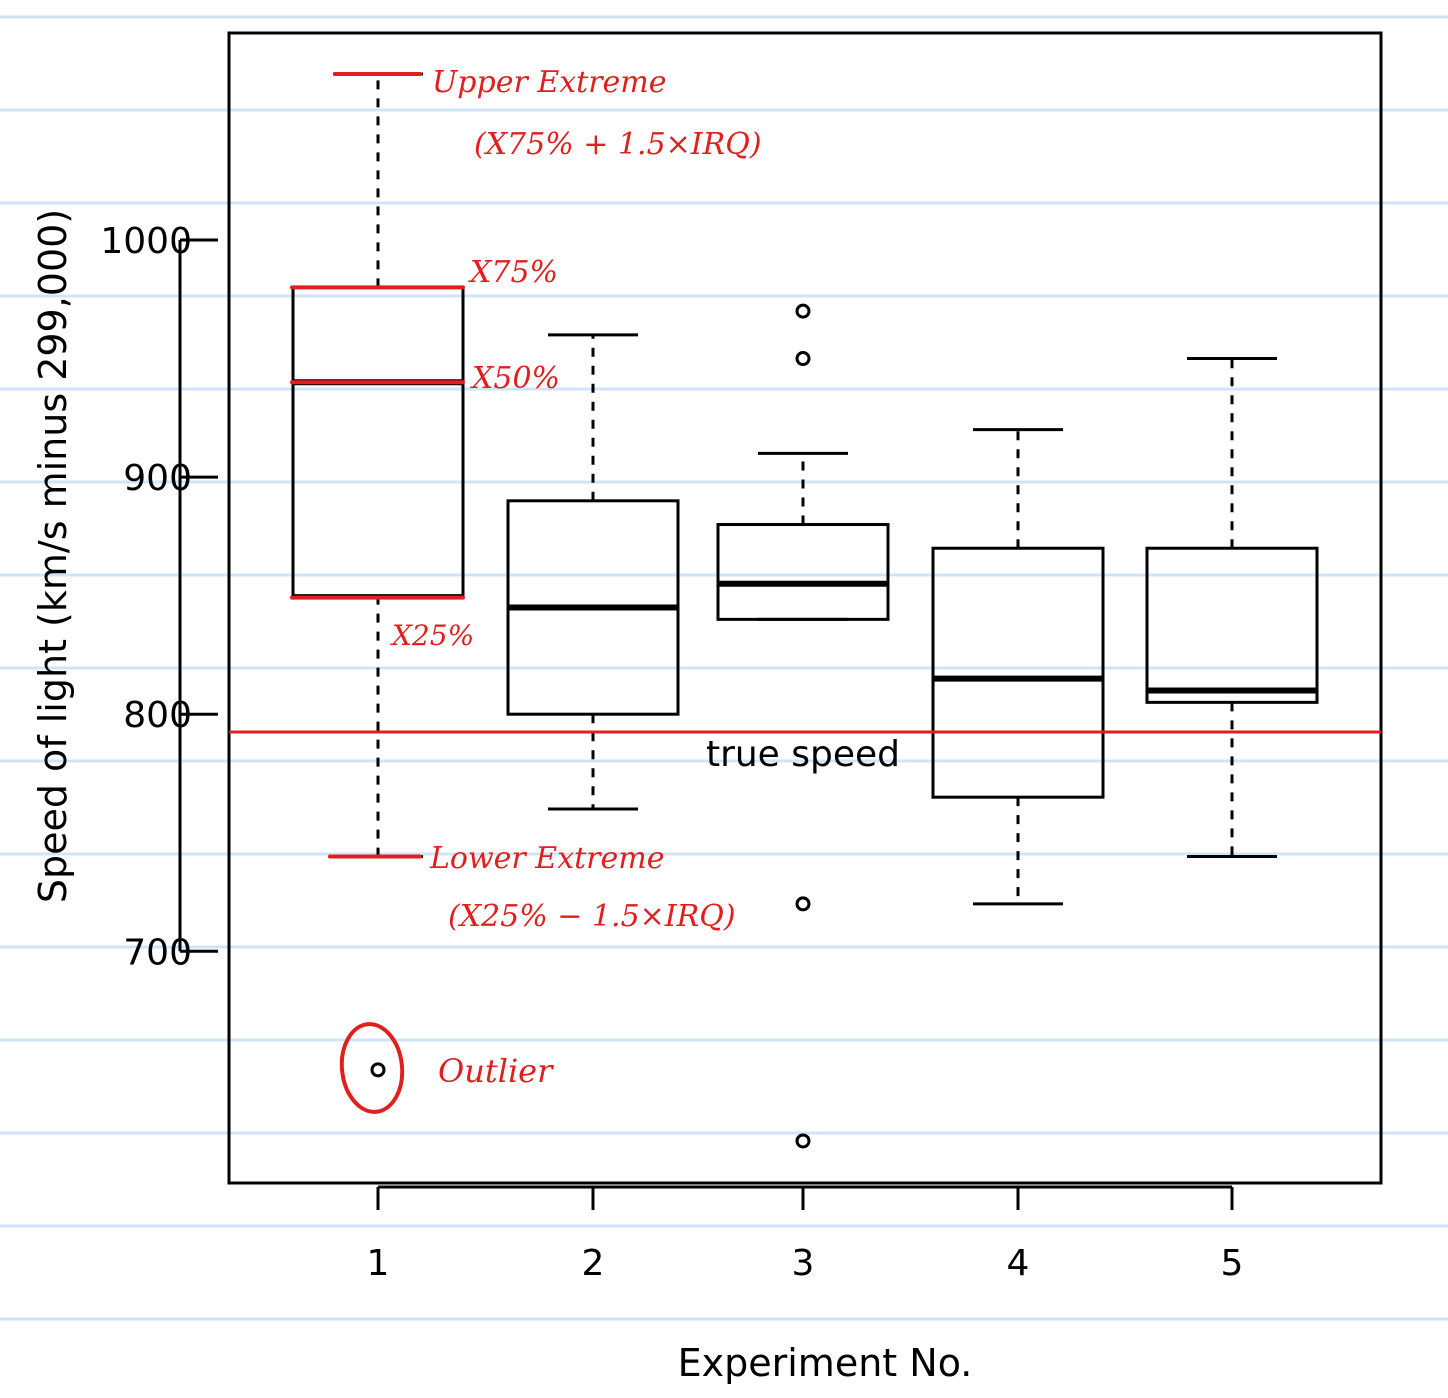 Image resolution: width=1448 pixels, height=1398 pixels. Describe the element at coordinates (53, 556) in the screenshot. I see `y-axis-label: Speed of light (km/s minus 299,000)` at that location.